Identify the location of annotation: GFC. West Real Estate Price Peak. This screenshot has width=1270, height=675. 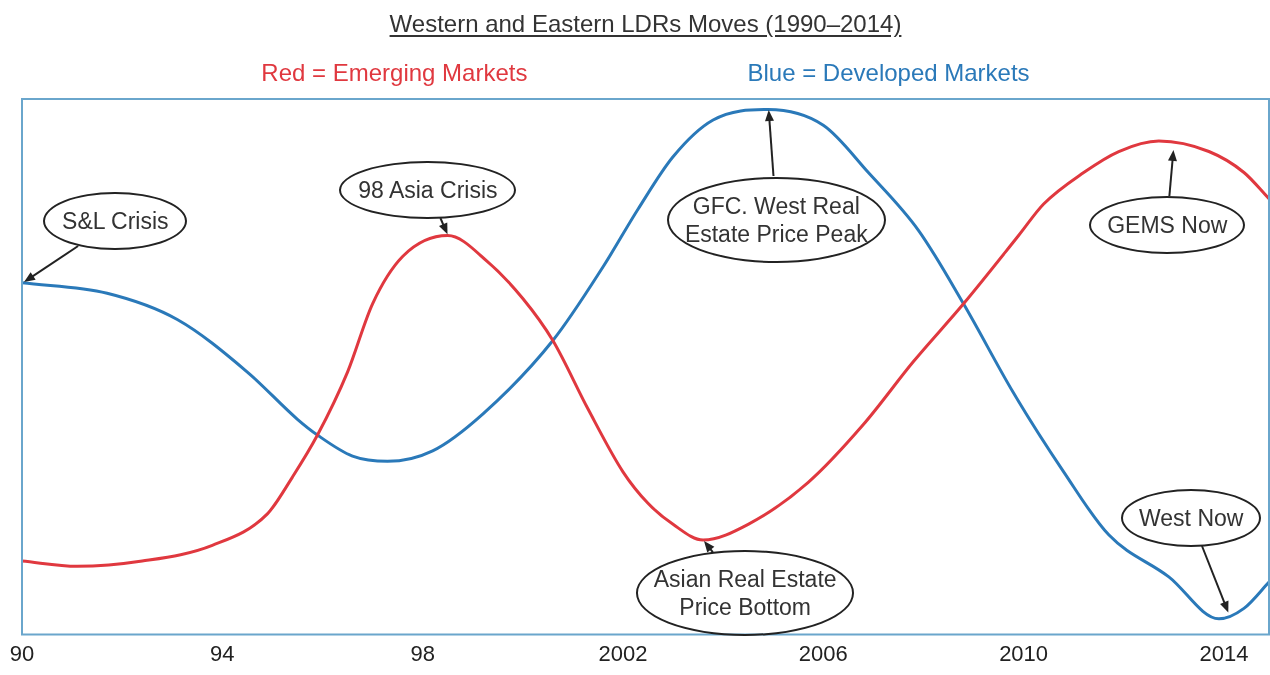
(776, 219).